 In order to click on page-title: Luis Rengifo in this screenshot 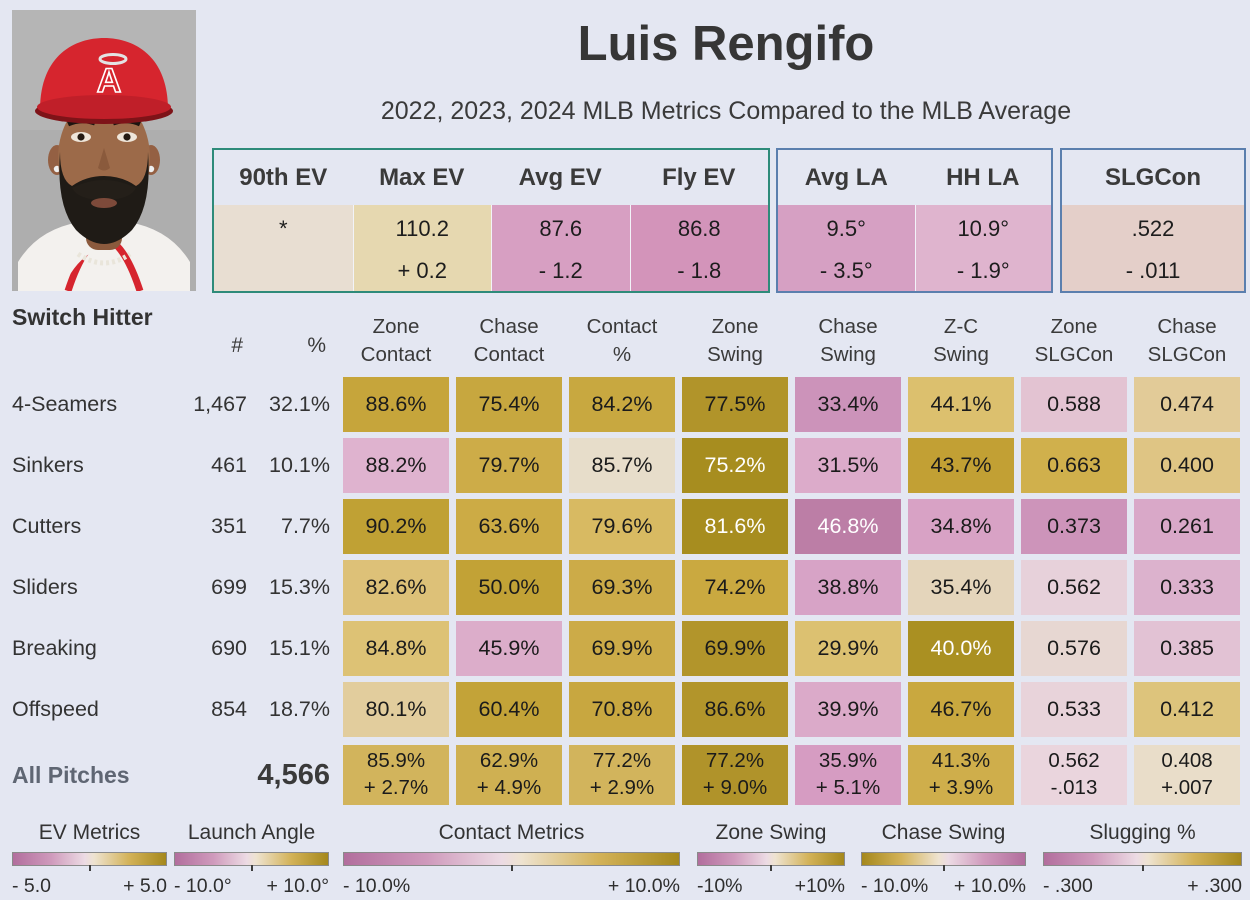, I will do `click(726, 44)`.